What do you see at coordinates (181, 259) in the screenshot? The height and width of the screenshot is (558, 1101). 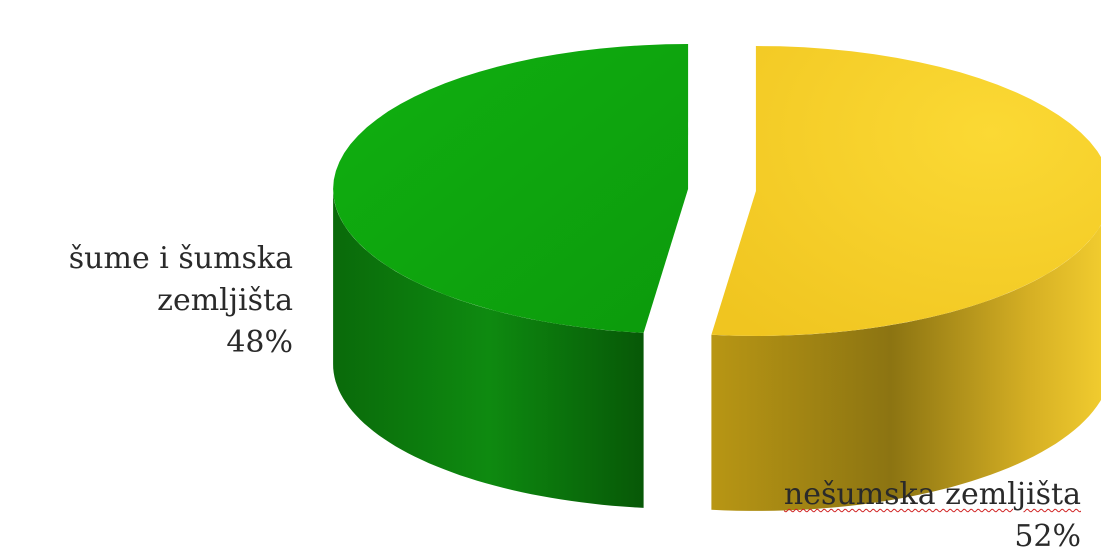 I see `slice-label-forest-line1: šume i šumska` at bounding box center [181, 259].